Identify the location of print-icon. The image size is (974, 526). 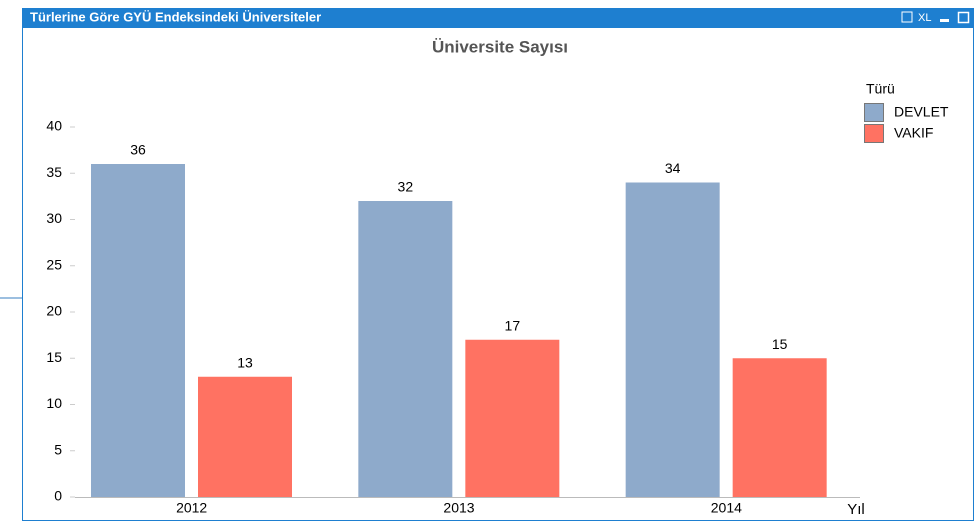
(907, 17).